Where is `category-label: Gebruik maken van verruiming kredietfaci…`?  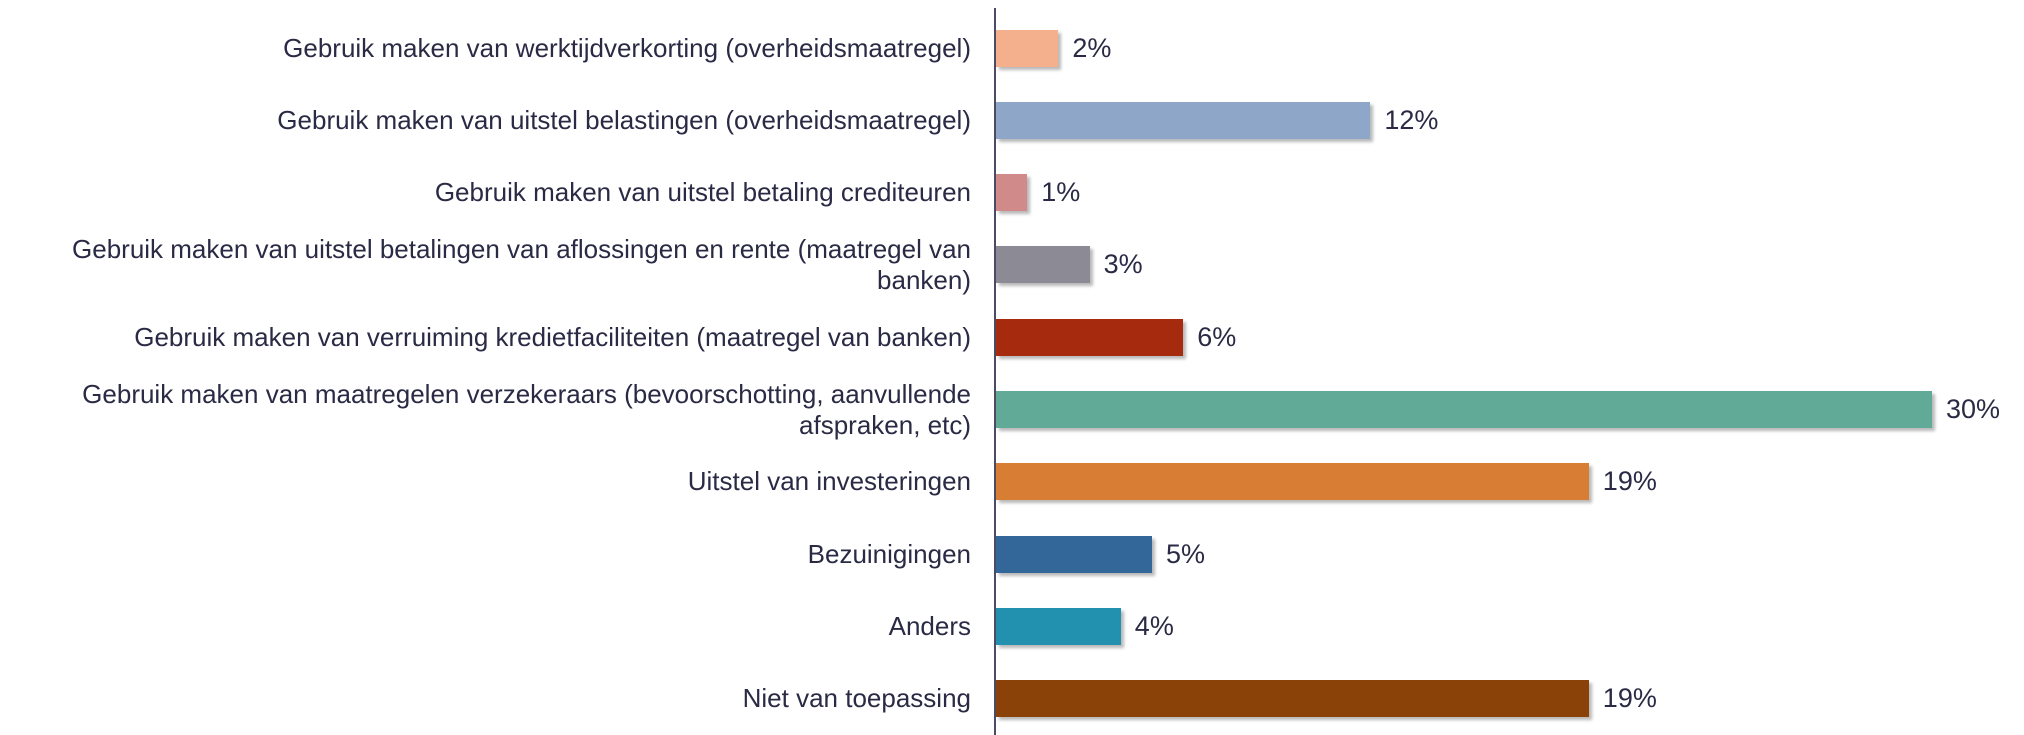 category-label: Gebruik maken van verruiming kredietfaci… is located at coordinates (552, 336).